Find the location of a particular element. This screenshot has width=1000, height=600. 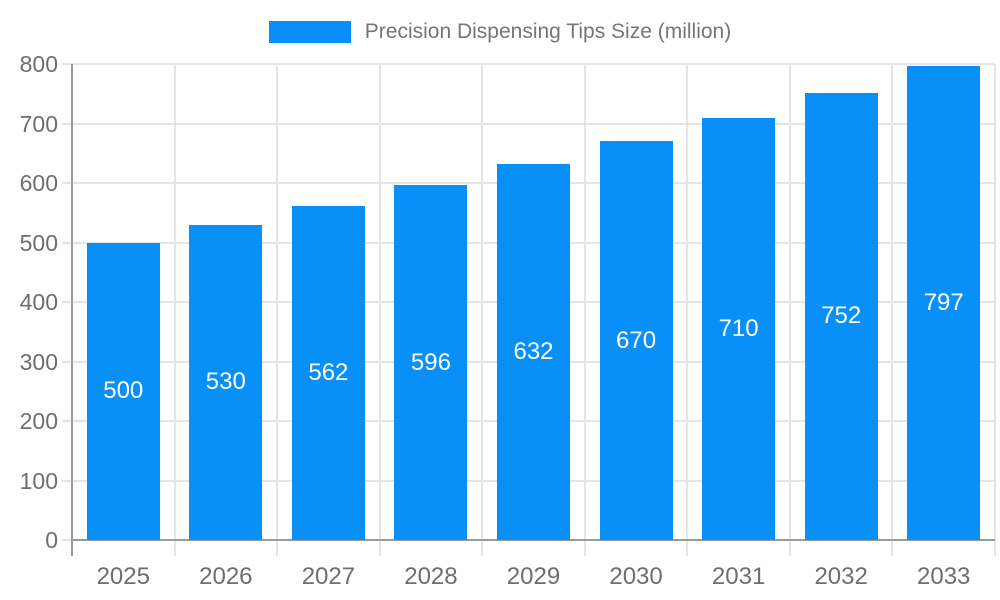

y-tick-label: 300 is located at coordinates (38, 361).